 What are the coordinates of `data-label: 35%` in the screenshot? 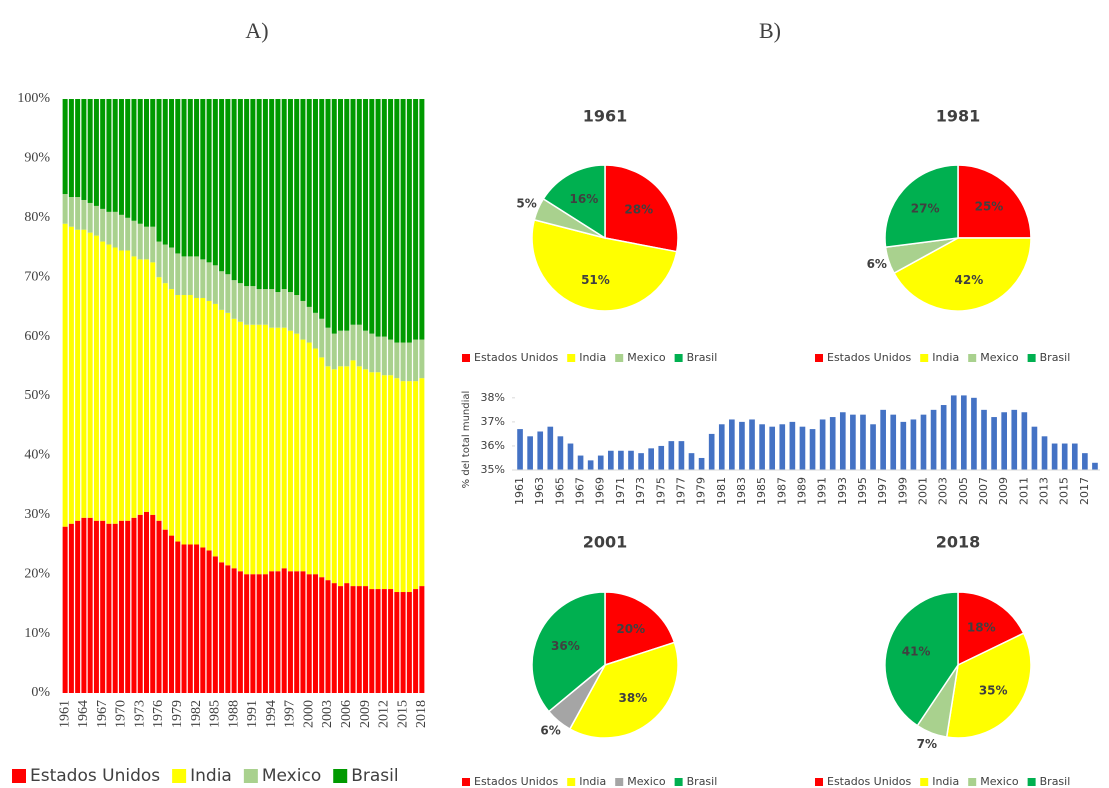 It's located at (993, 691).